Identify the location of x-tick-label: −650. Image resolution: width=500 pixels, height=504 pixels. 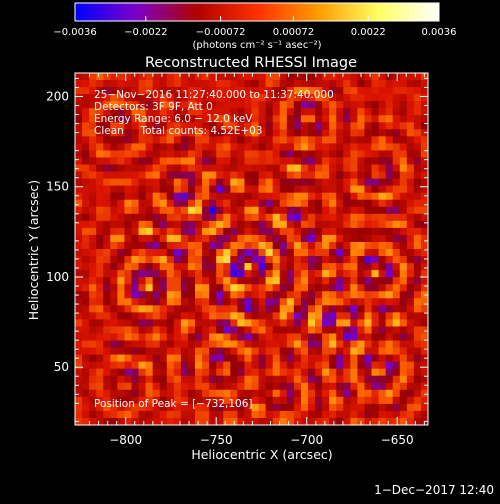
(397, 440).